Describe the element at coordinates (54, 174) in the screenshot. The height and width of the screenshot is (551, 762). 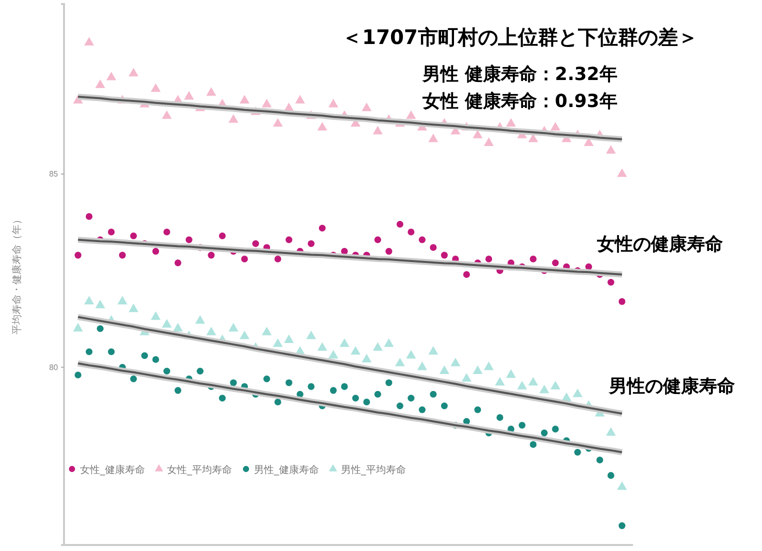
I see `y-tick-label: 85` at that location.